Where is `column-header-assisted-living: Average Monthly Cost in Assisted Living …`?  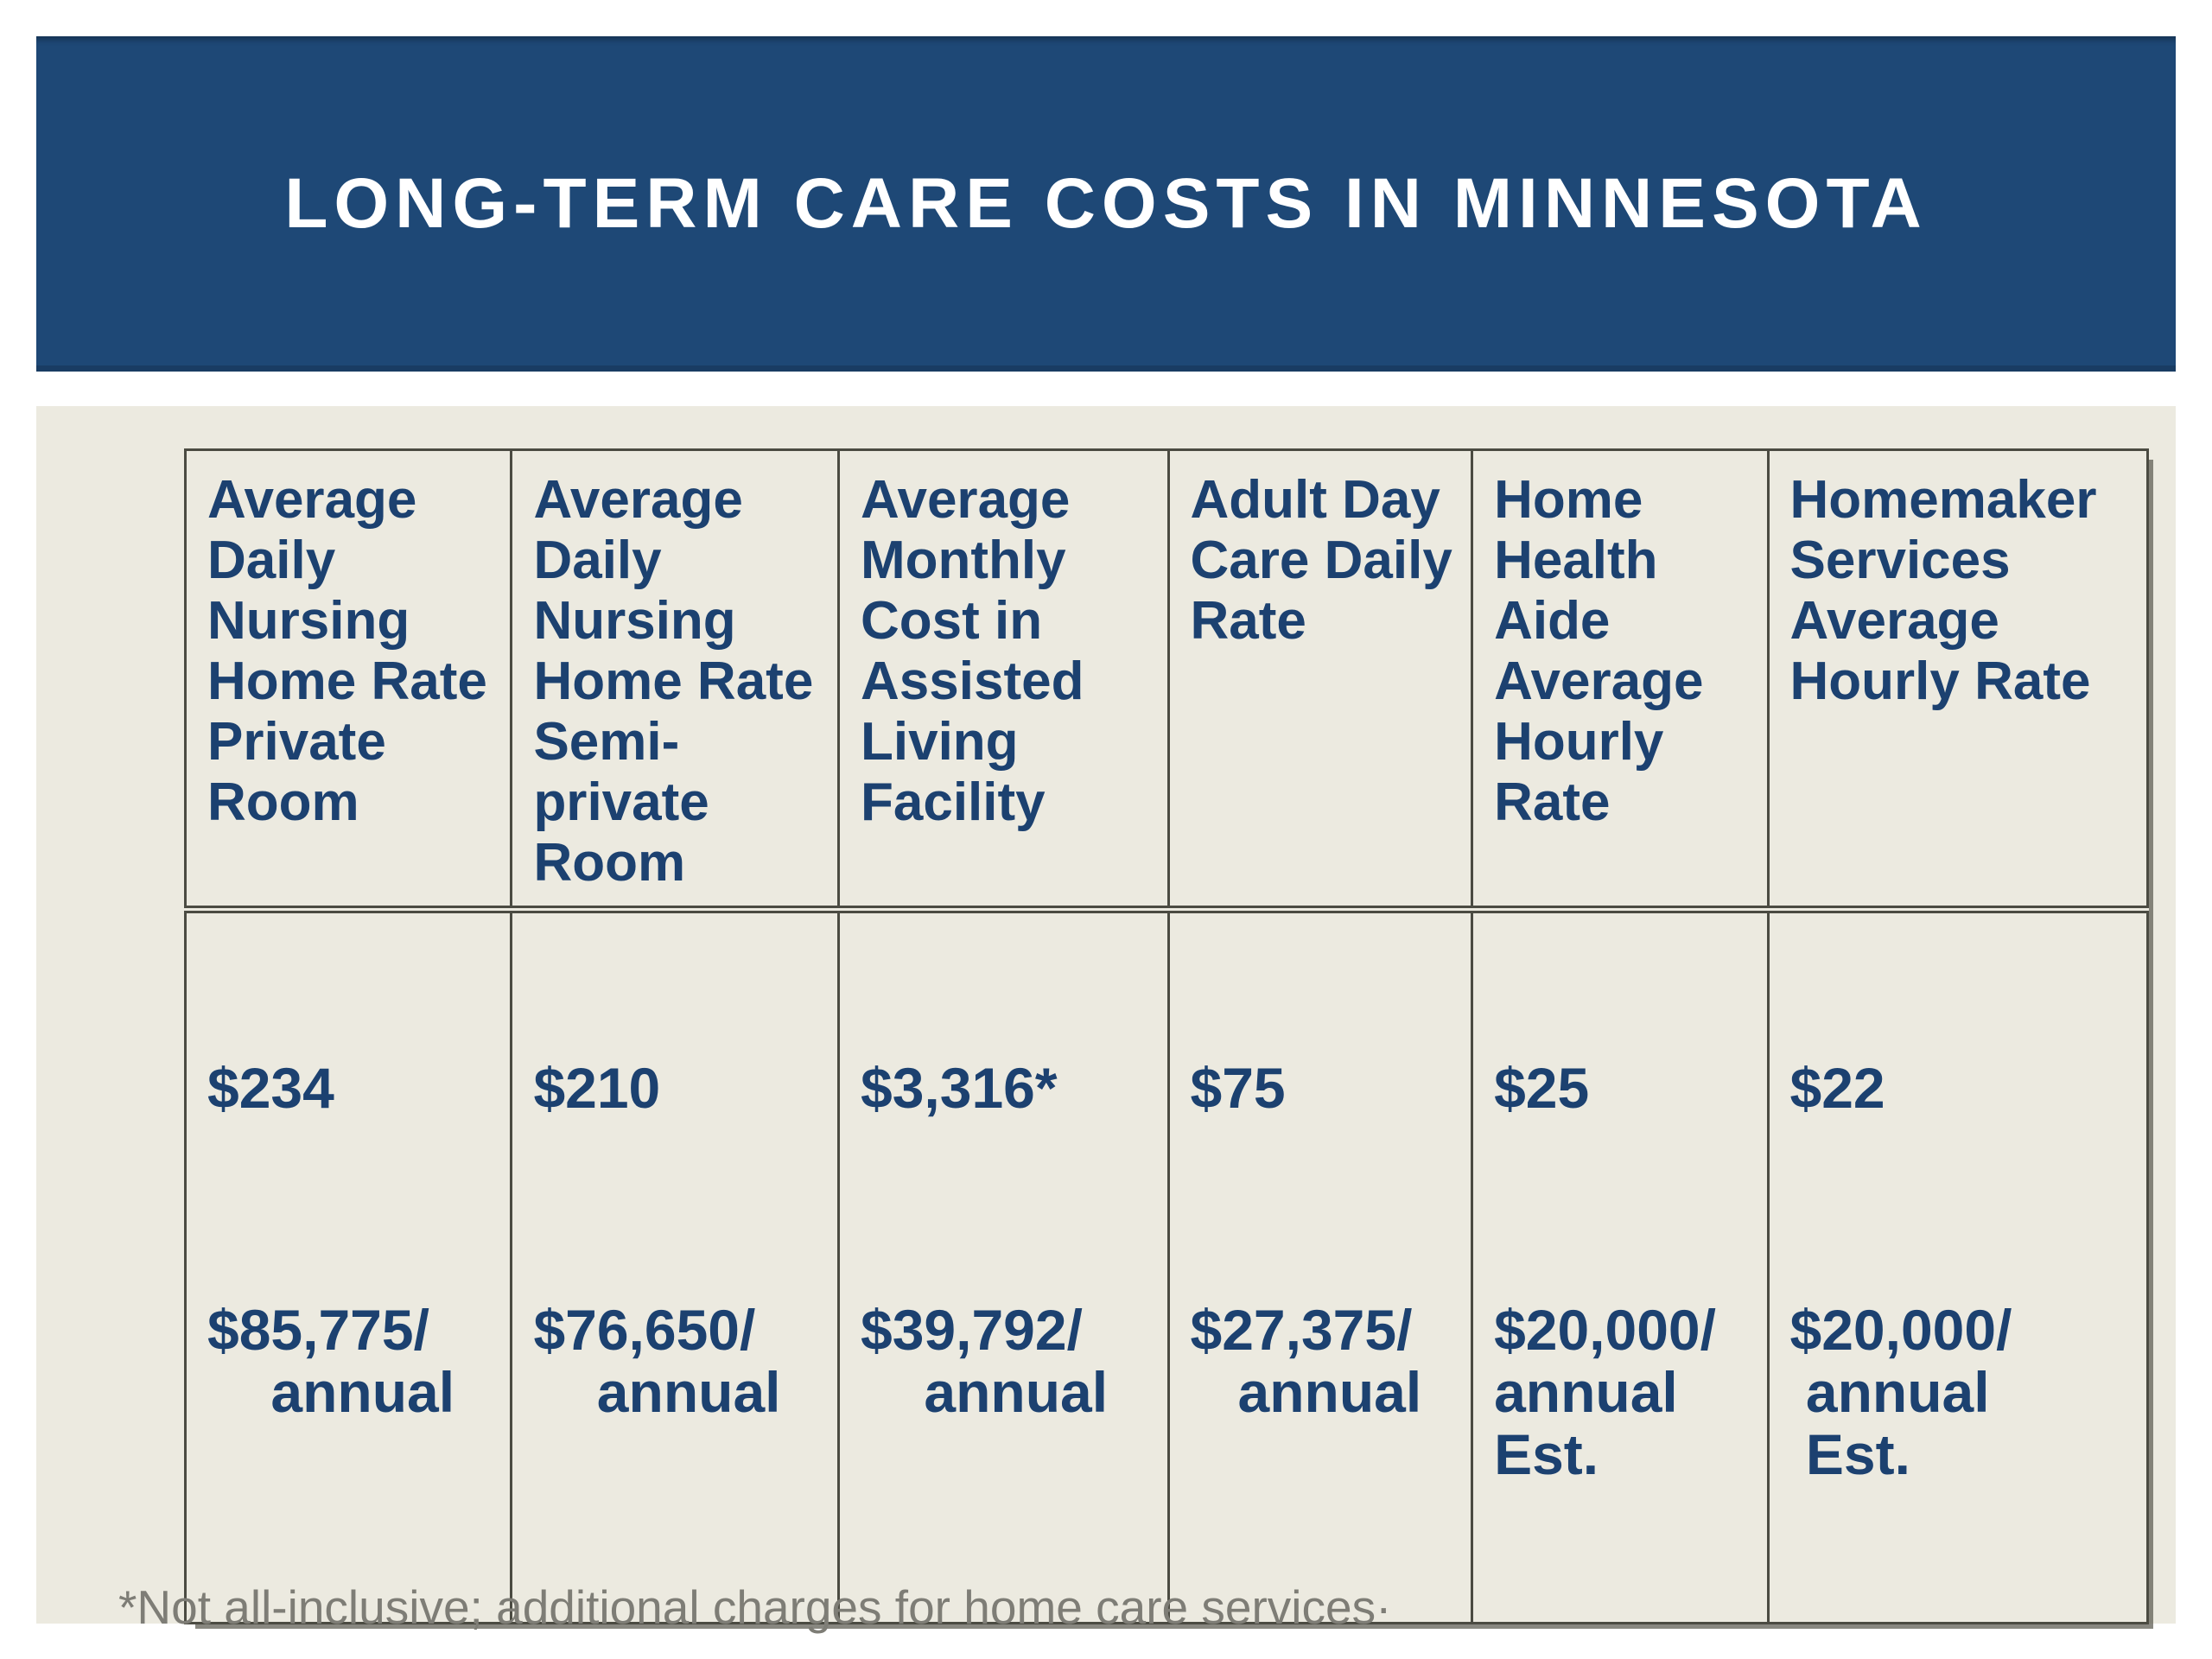
column-header-assisted-living: Average Monthly Cost in Assisted Living … is located at coordinates (1003, 680).